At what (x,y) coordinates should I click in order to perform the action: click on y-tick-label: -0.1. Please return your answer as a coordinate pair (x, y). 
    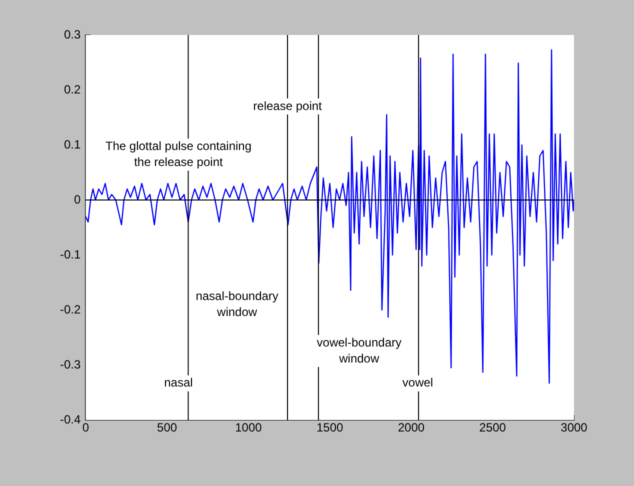
    Looking at the image, I should click on (70, 254).